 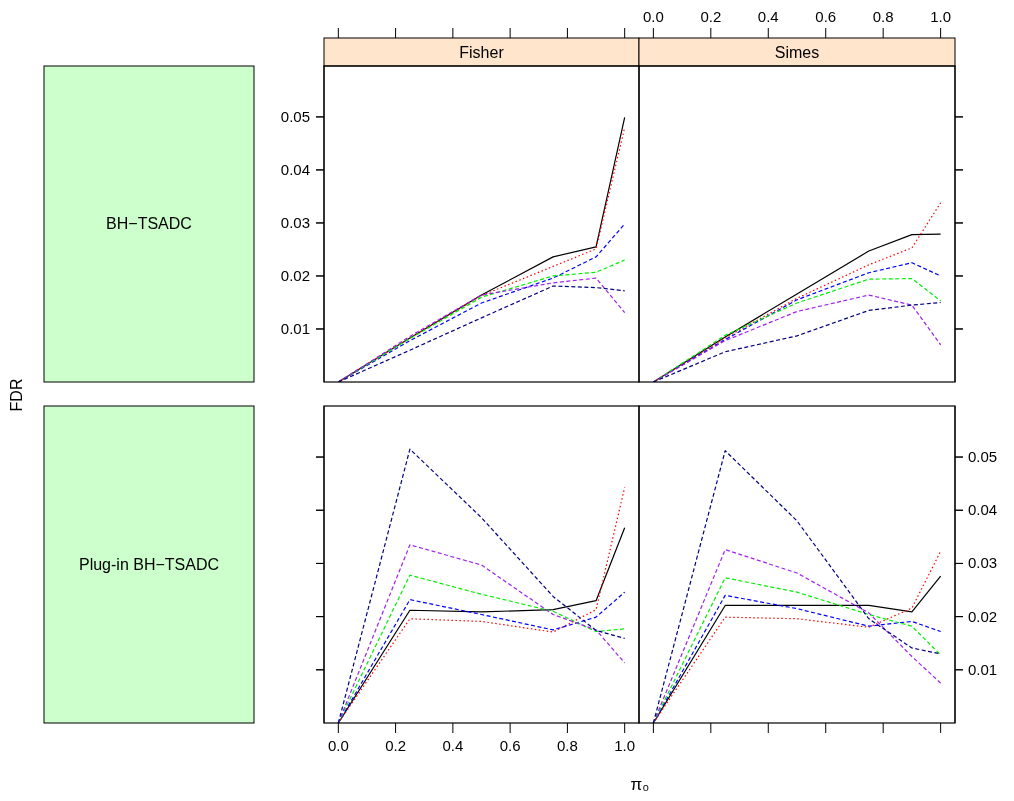 I want to click on row-label-panel: Plug-in BH−TSADC, so click(x=149, y=564).